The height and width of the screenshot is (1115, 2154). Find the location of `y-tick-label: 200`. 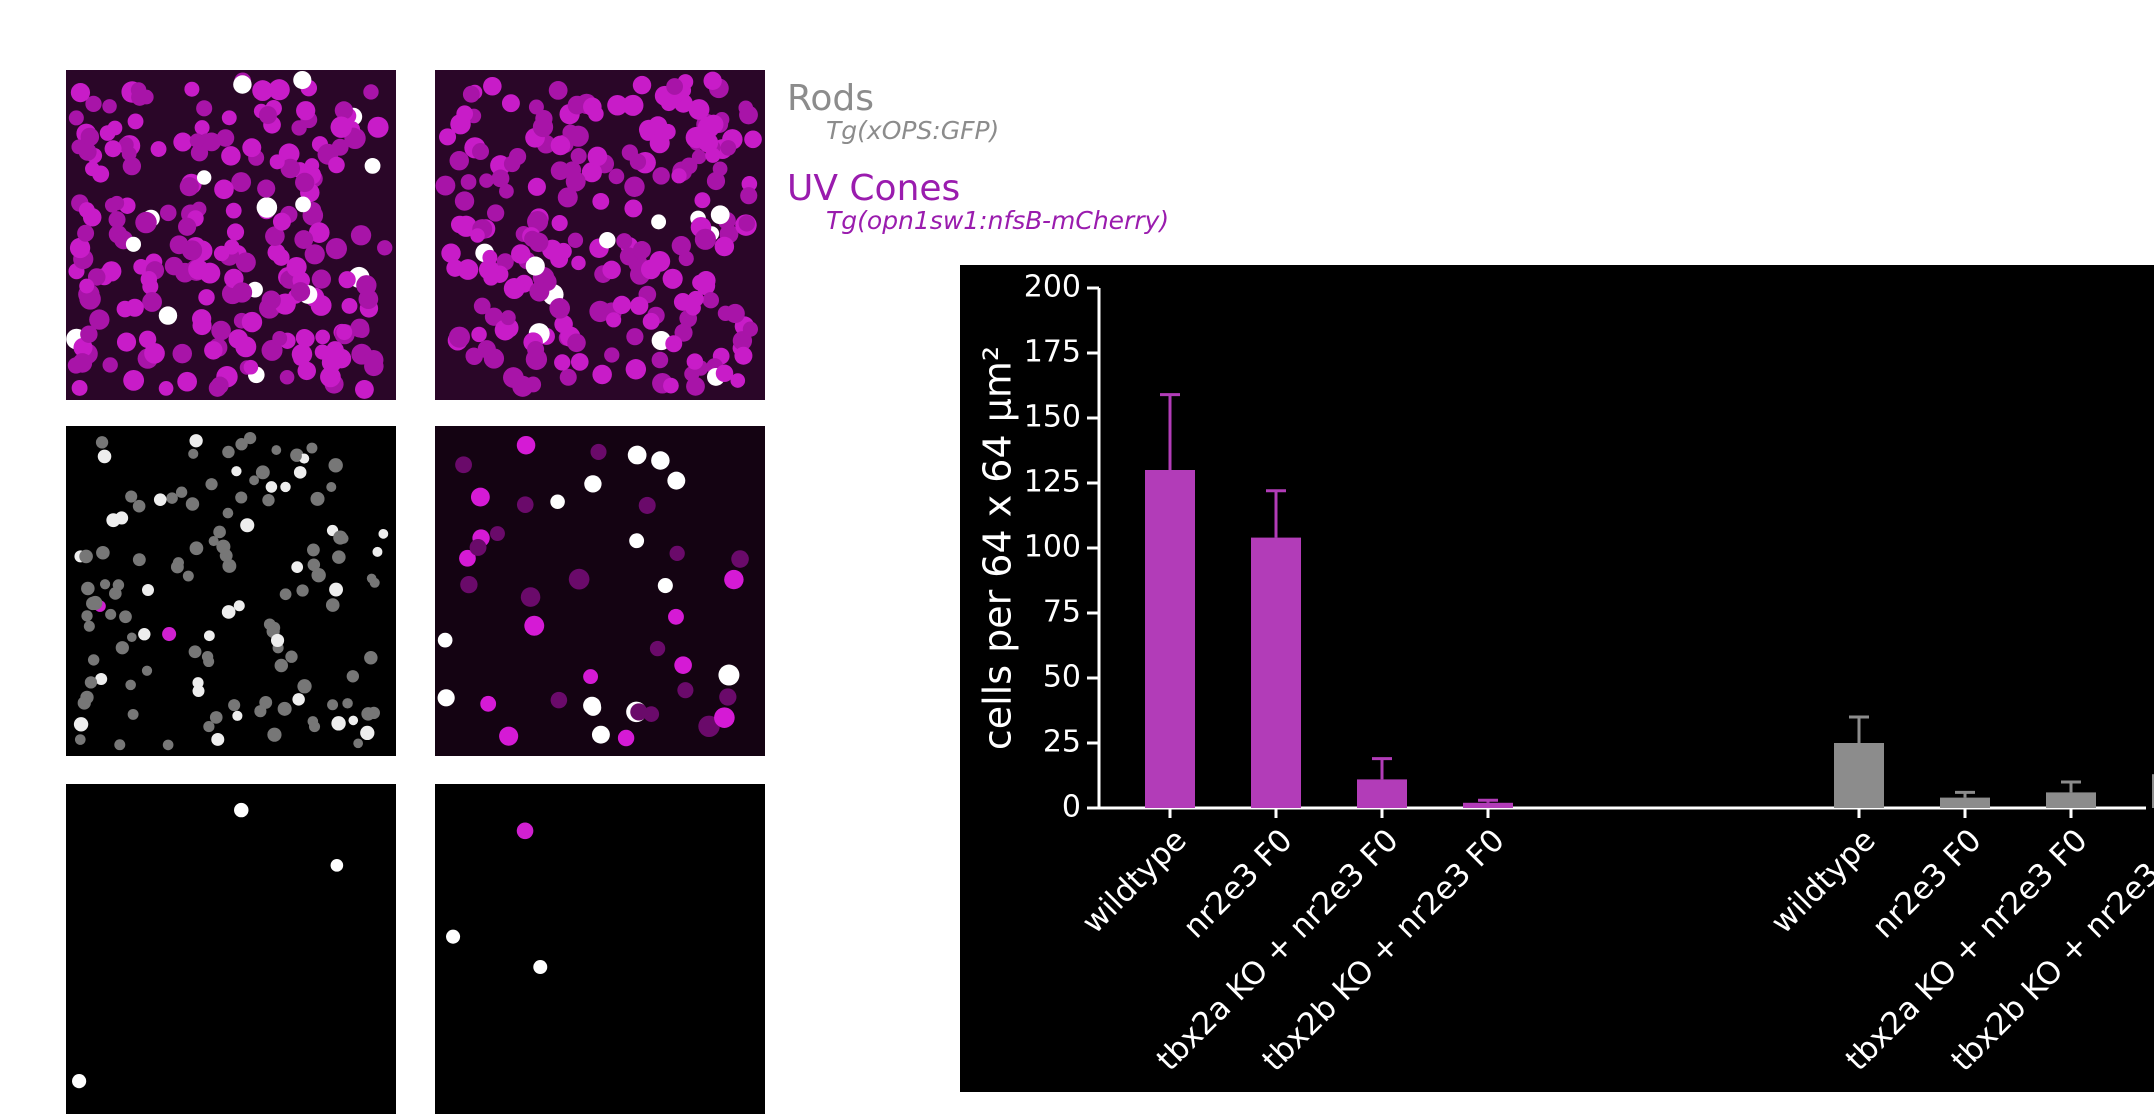

y-tick-label: 200 is located at coordinates (1052, 287).